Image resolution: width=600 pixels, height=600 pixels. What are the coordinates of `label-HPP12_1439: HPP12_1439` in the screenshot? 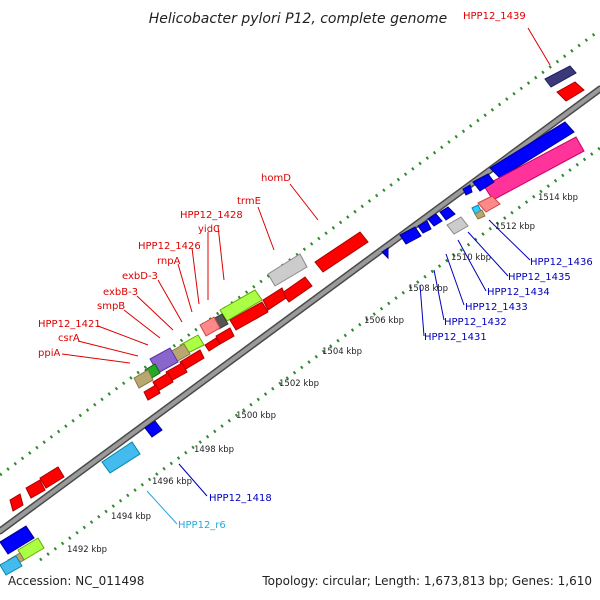 It's located at (494, 16).